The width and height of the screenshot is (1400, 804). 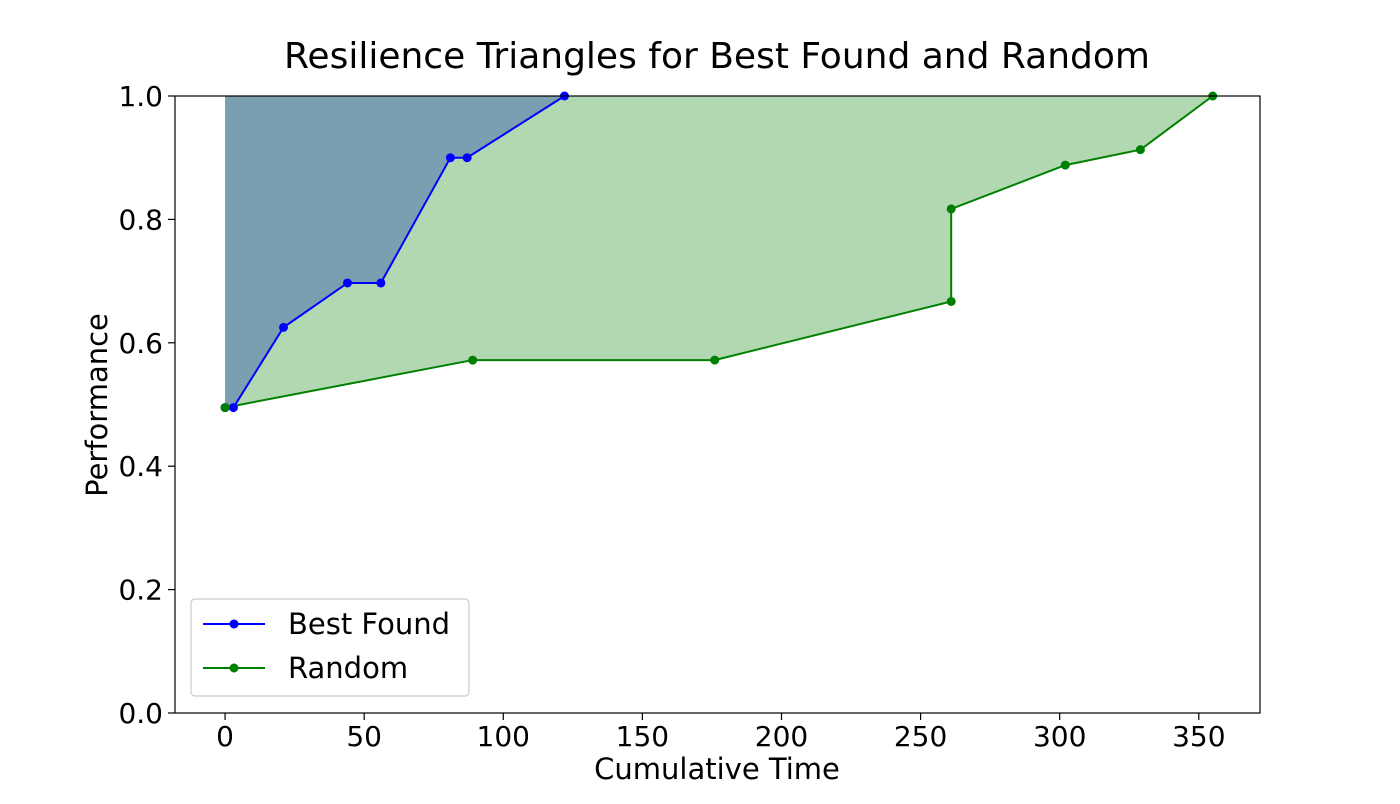 I want to click on y-tick-label: 1.0, so click(x=140, y=96).